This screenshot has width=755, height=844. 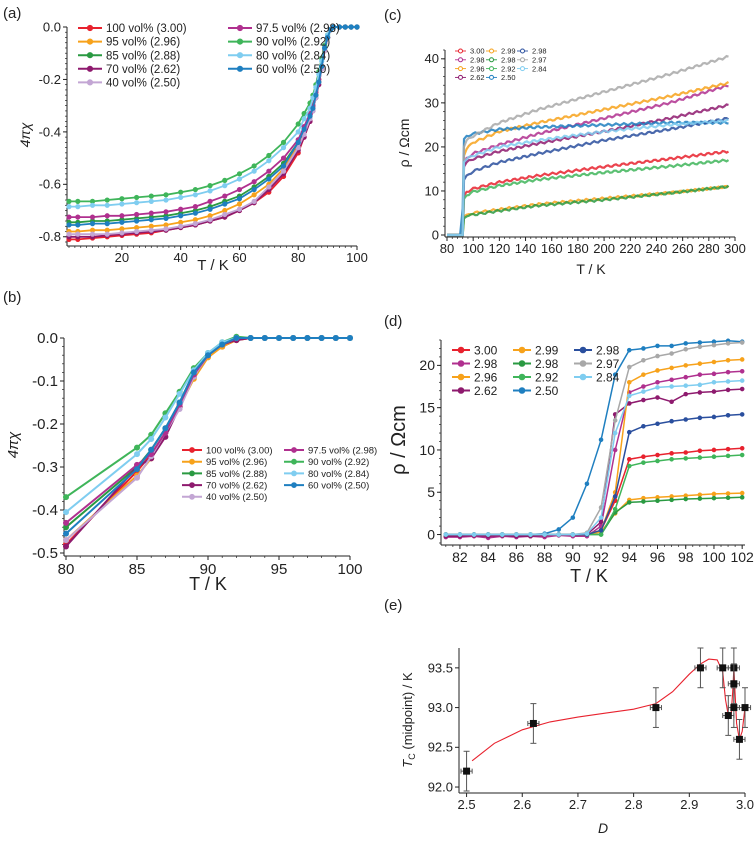 What do you see at coordinates (460, 557) in the screenshot?
I see `x-tick-label: 82` at bounding box center [460, 557].